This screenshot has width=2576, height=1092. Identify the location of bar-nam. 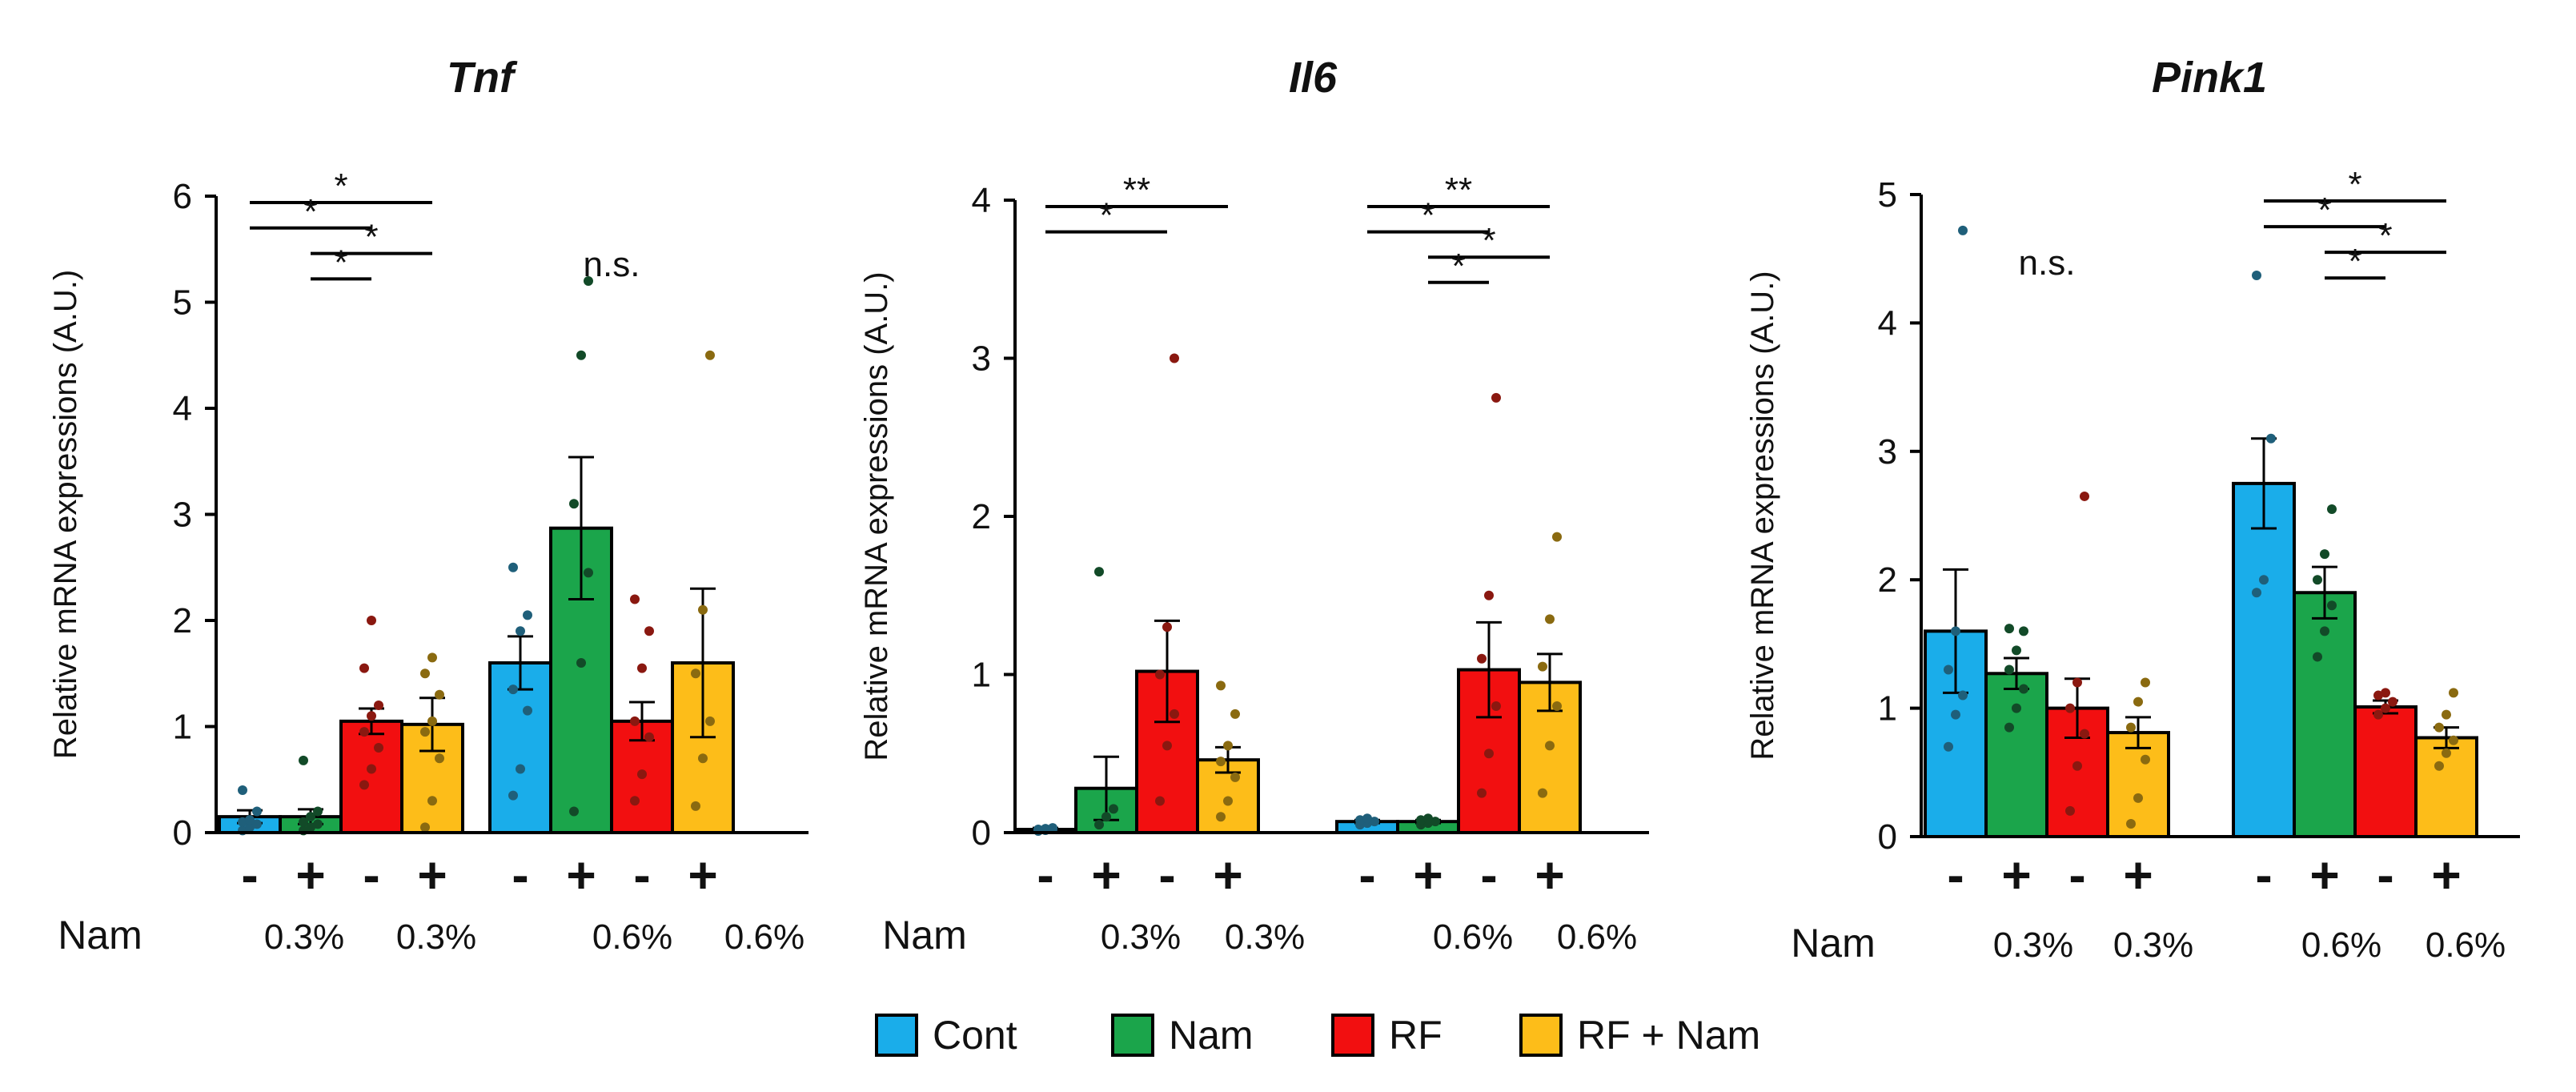
(2016, 755).